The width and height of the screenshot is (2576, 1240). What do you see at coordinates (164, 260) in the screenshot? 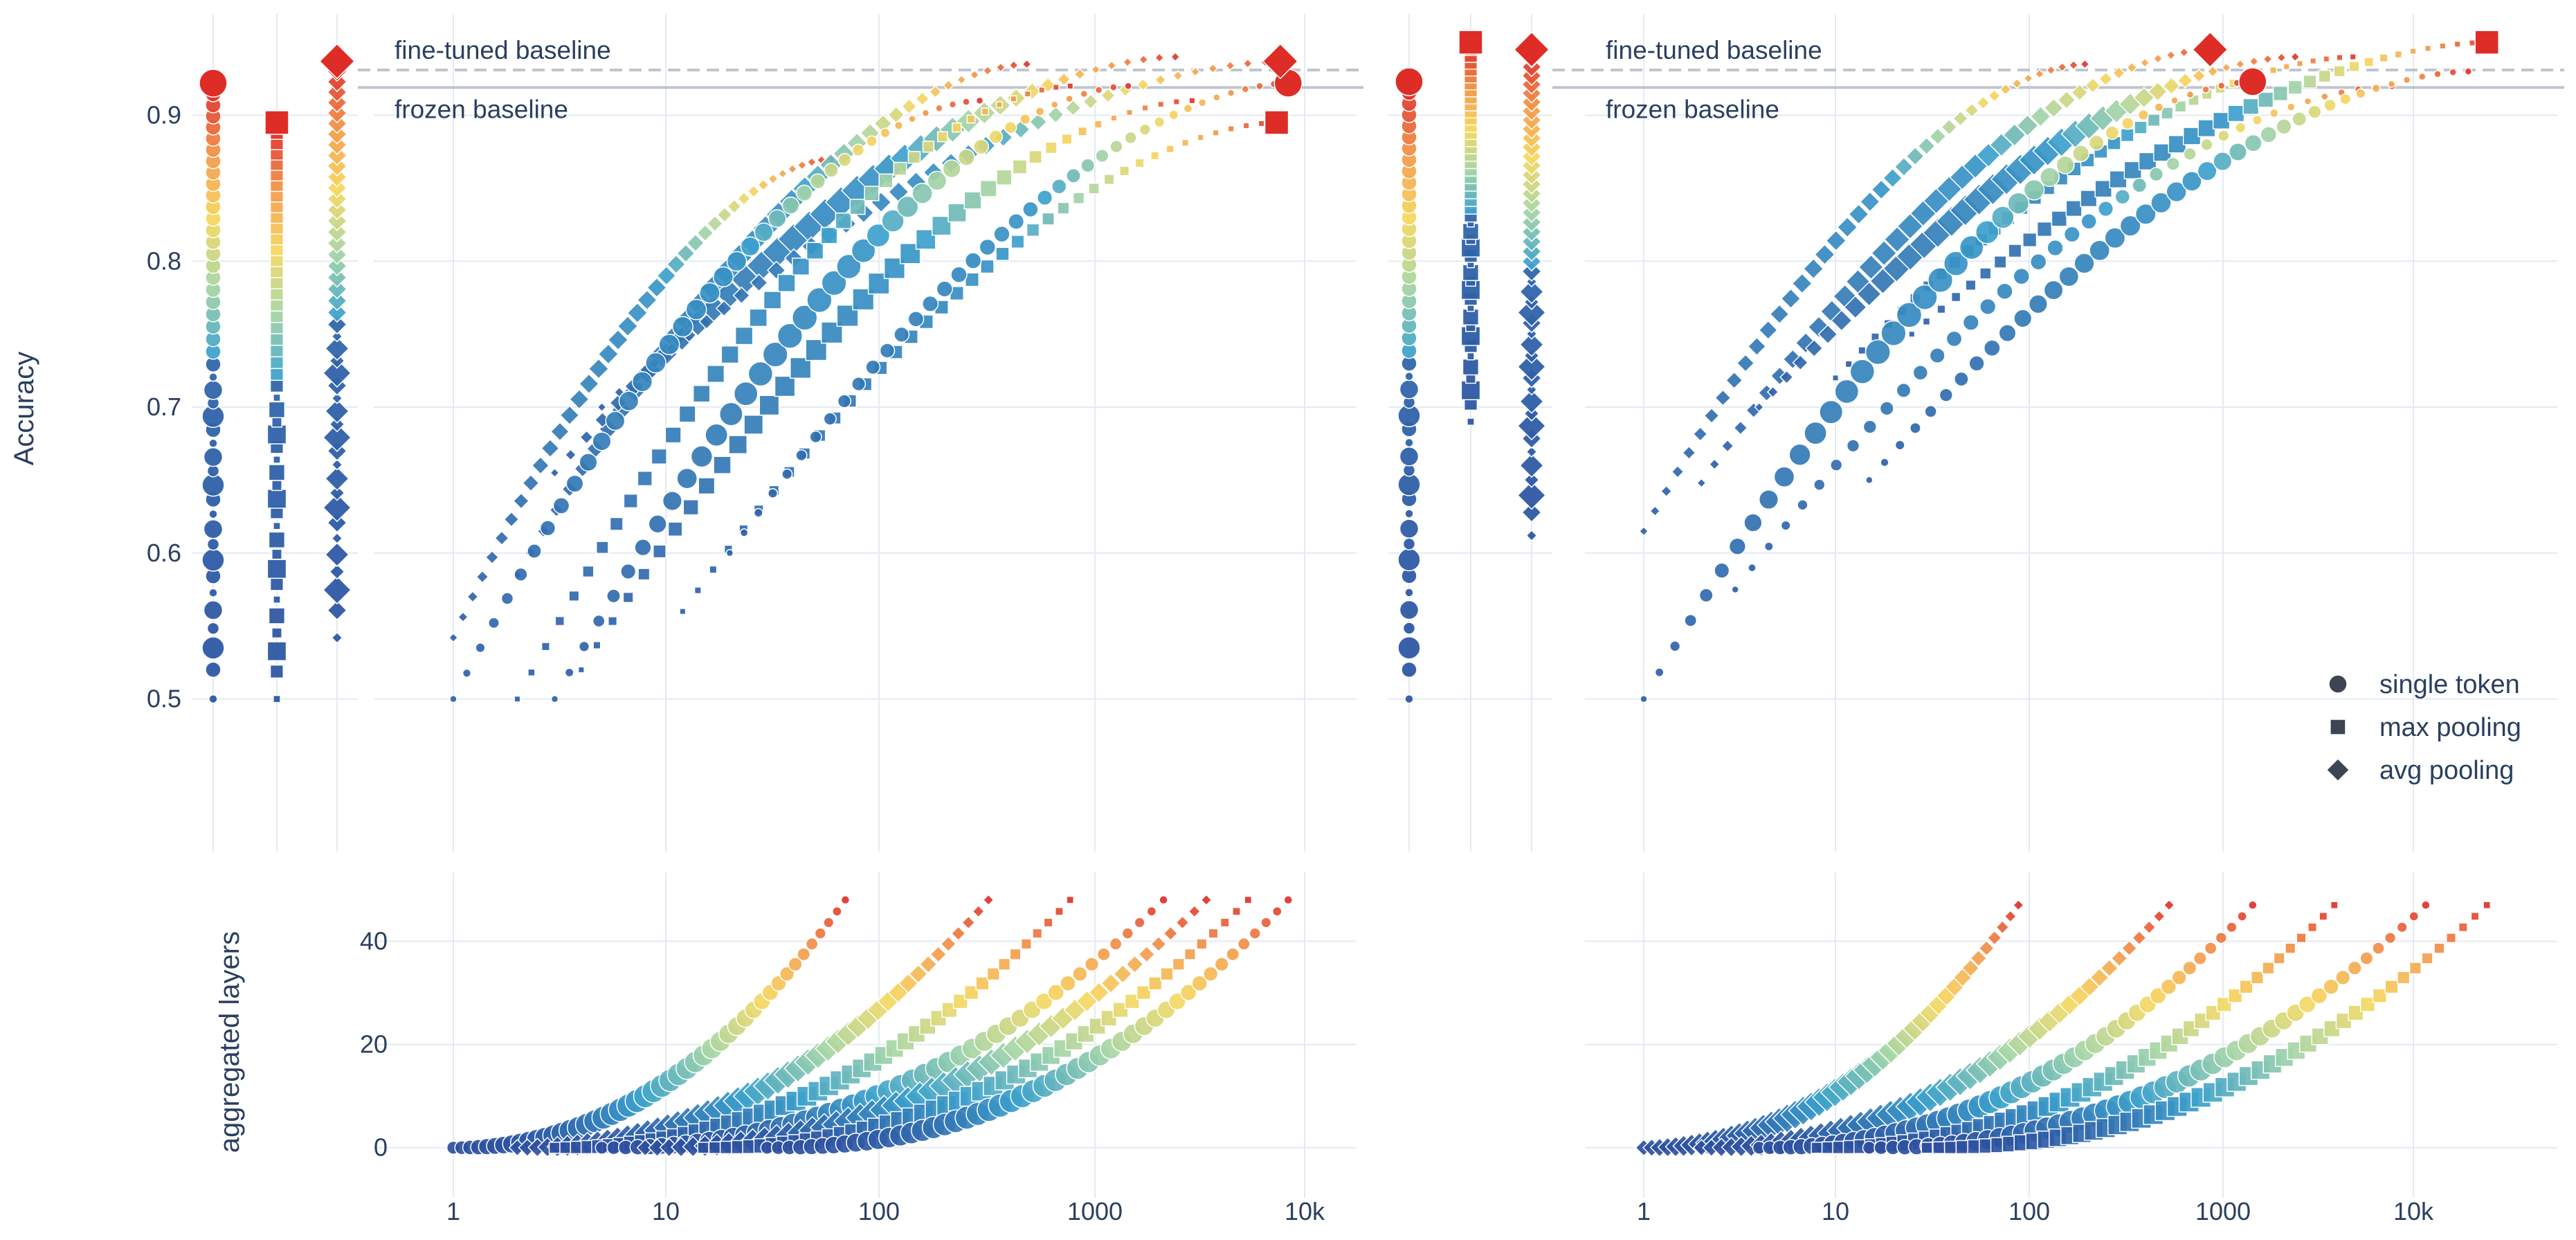
I see `accuracy-tick-label: 0.8` at bounding box center [164, 260].